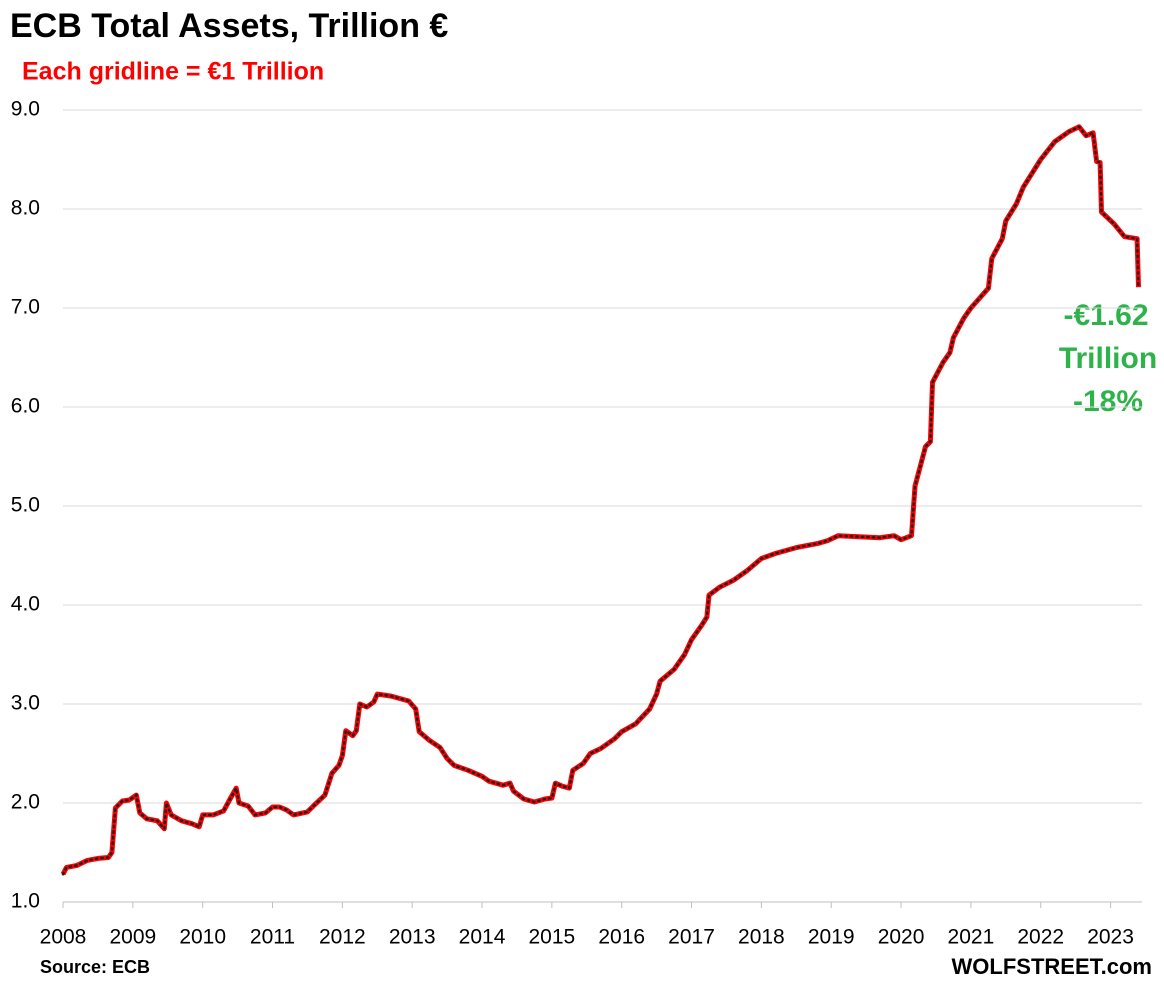 This screenshot has height=1001, width=1164. What do you see at coordinates (202, 937) in the screenshot?
I see `x-tick-label: 2010` at bounding box center [202, 937].